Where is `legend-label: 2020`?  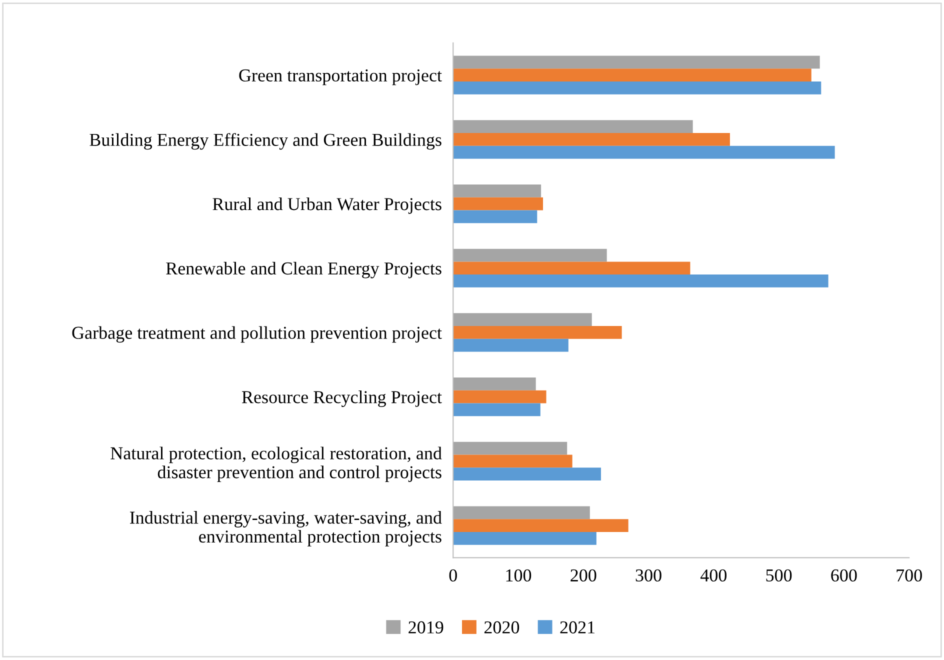
legend-label: 2020 is located at coordinates (502, 627).